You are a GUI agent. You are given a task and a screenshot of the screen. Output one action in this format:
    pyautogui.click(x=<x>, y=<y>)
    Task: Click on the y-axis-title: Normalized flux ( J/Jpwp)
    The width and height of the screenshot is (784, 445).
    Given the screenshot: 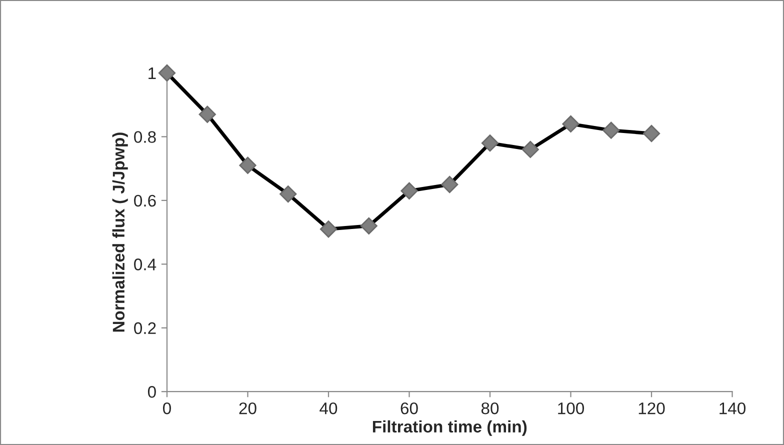 What is the action you would take?
    pyautogui.click(x=120, y=232)
    